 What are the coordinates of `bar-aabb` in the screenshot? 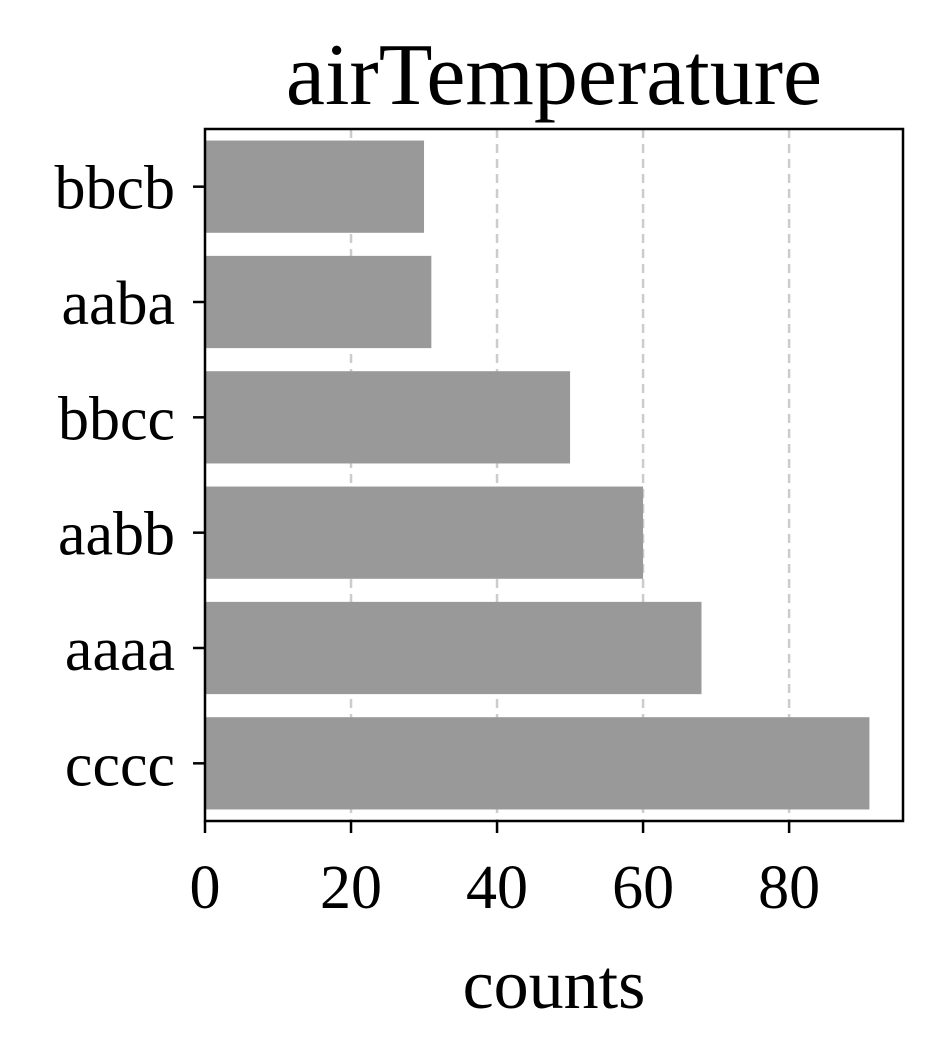 It's located at (424, 532).